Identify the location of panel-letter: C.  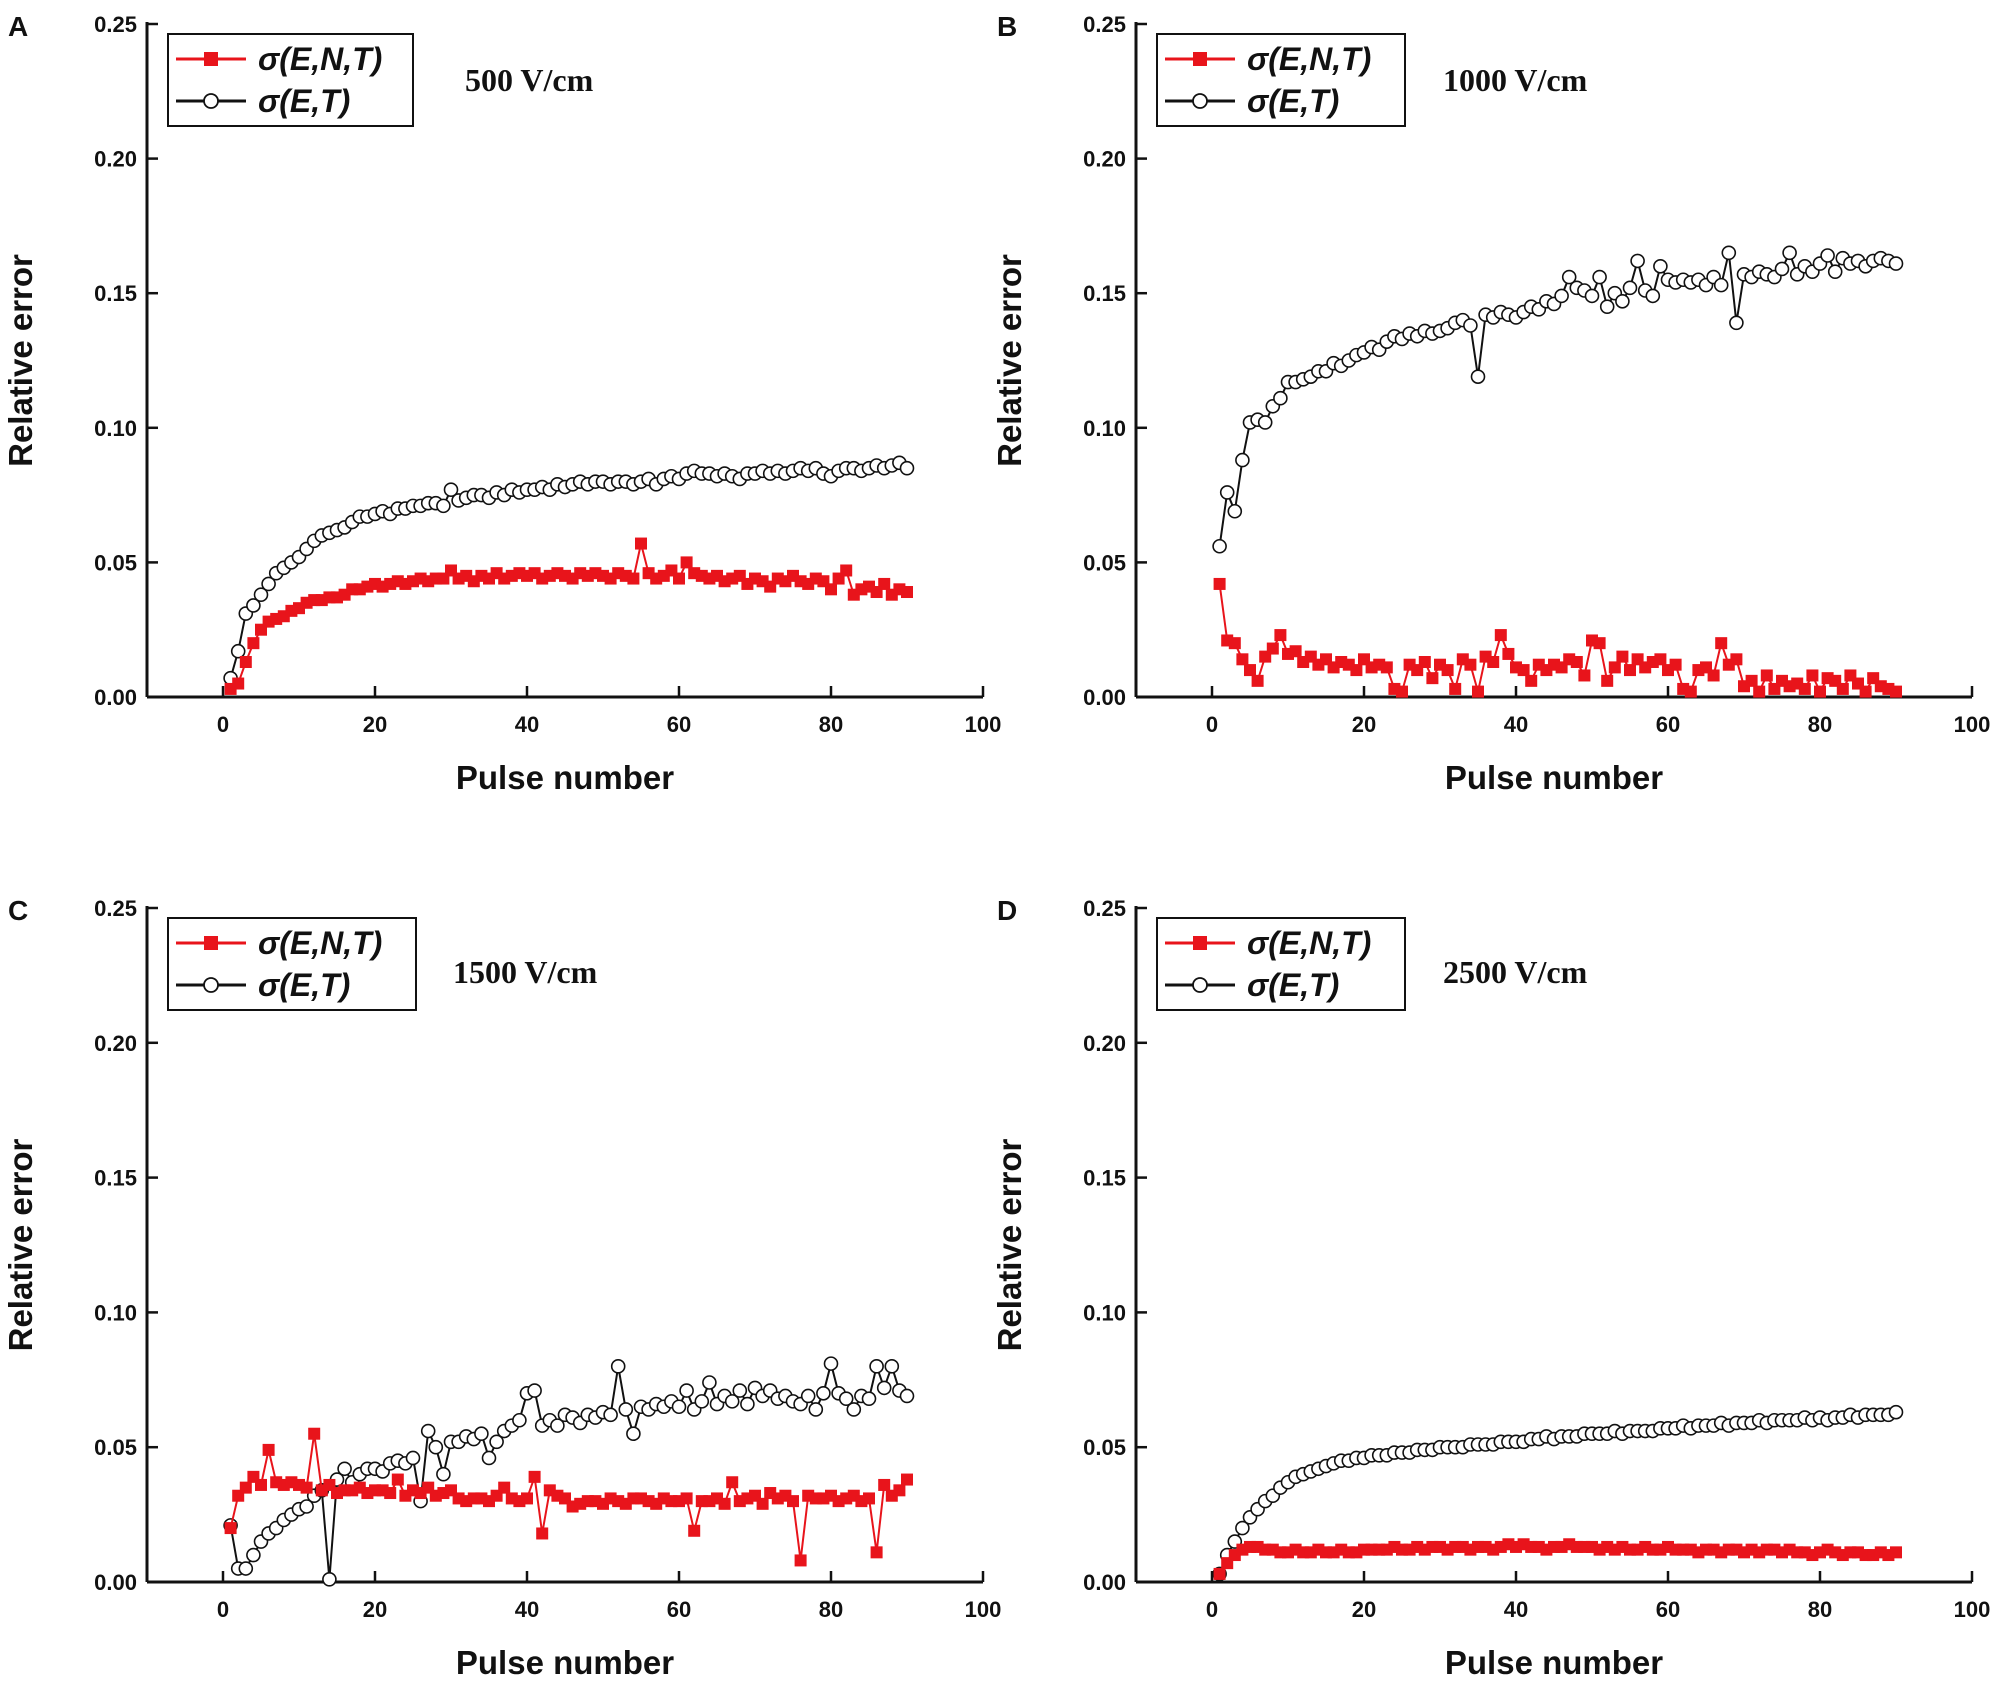
(18, 910).